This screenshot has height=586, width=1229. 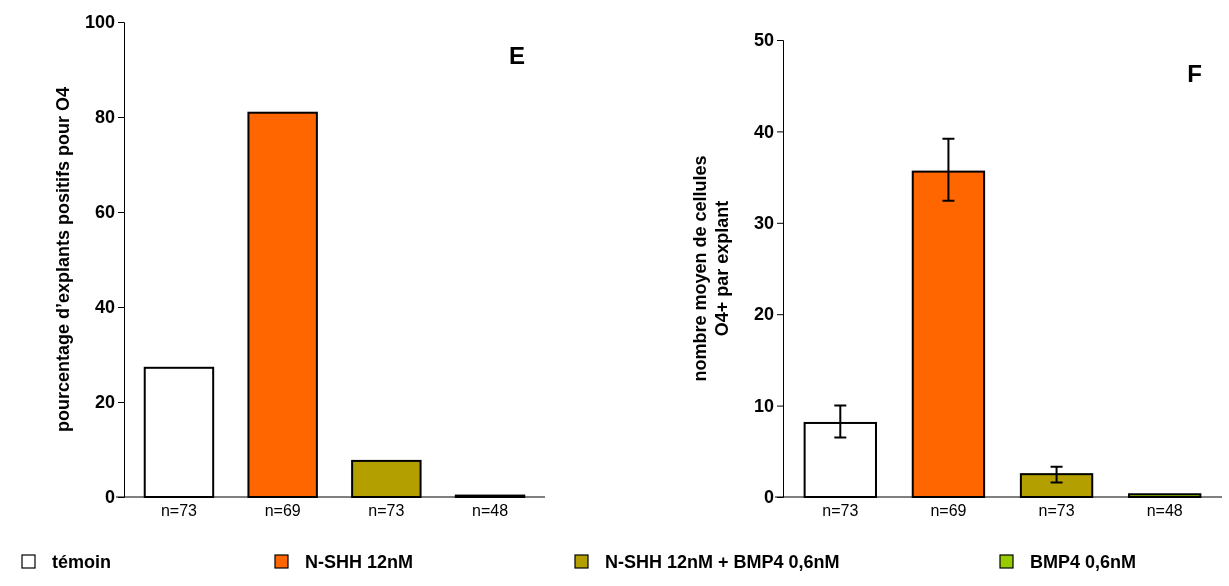 I want to click on y-tick-label: 30, so click(x=763, y=223).